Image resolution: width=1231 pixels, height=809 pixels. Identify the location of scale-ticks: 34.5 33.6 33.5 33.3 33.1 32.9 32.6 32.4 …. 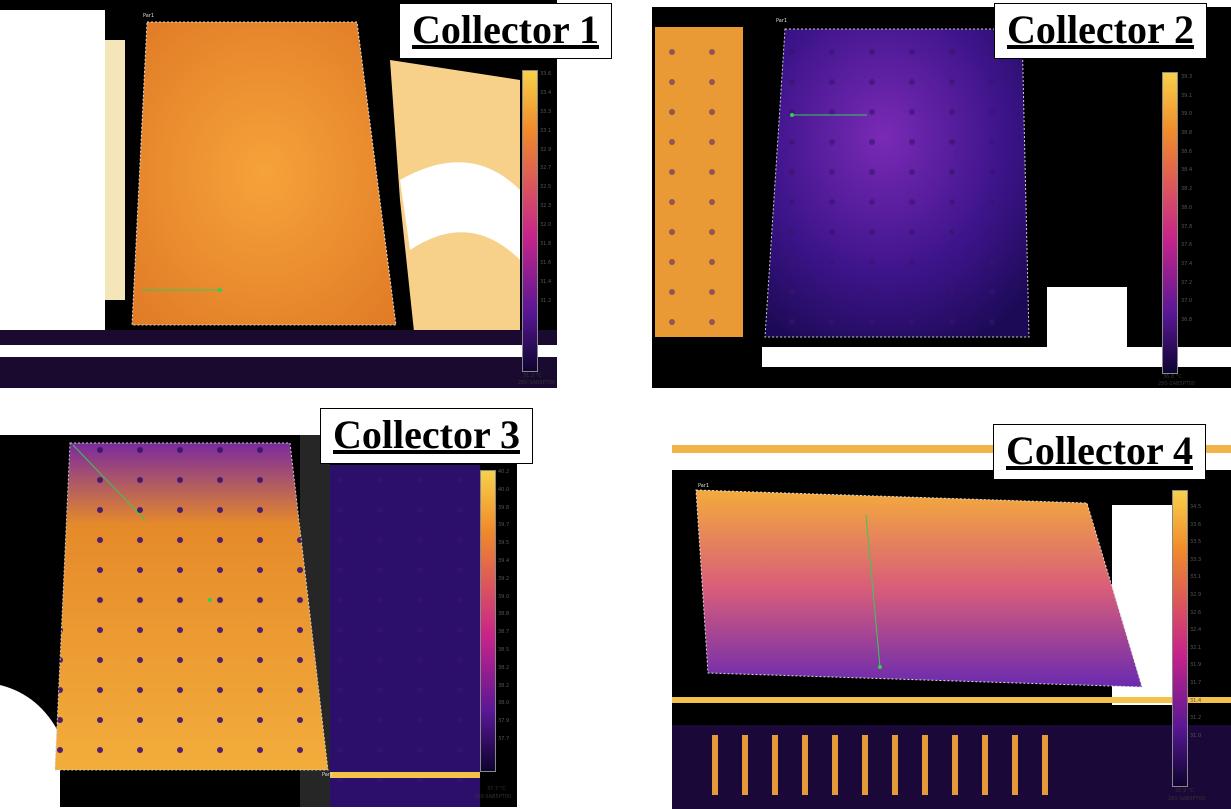
(1195, 628).